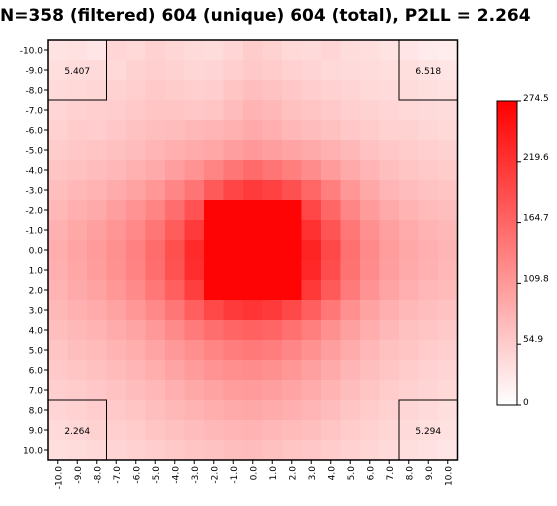 The height and width of the screenshot is (506, 557). Describe the element at coordinates (34, 212) in the screenshot. I see `y-tick-label: -2.0` at that location.